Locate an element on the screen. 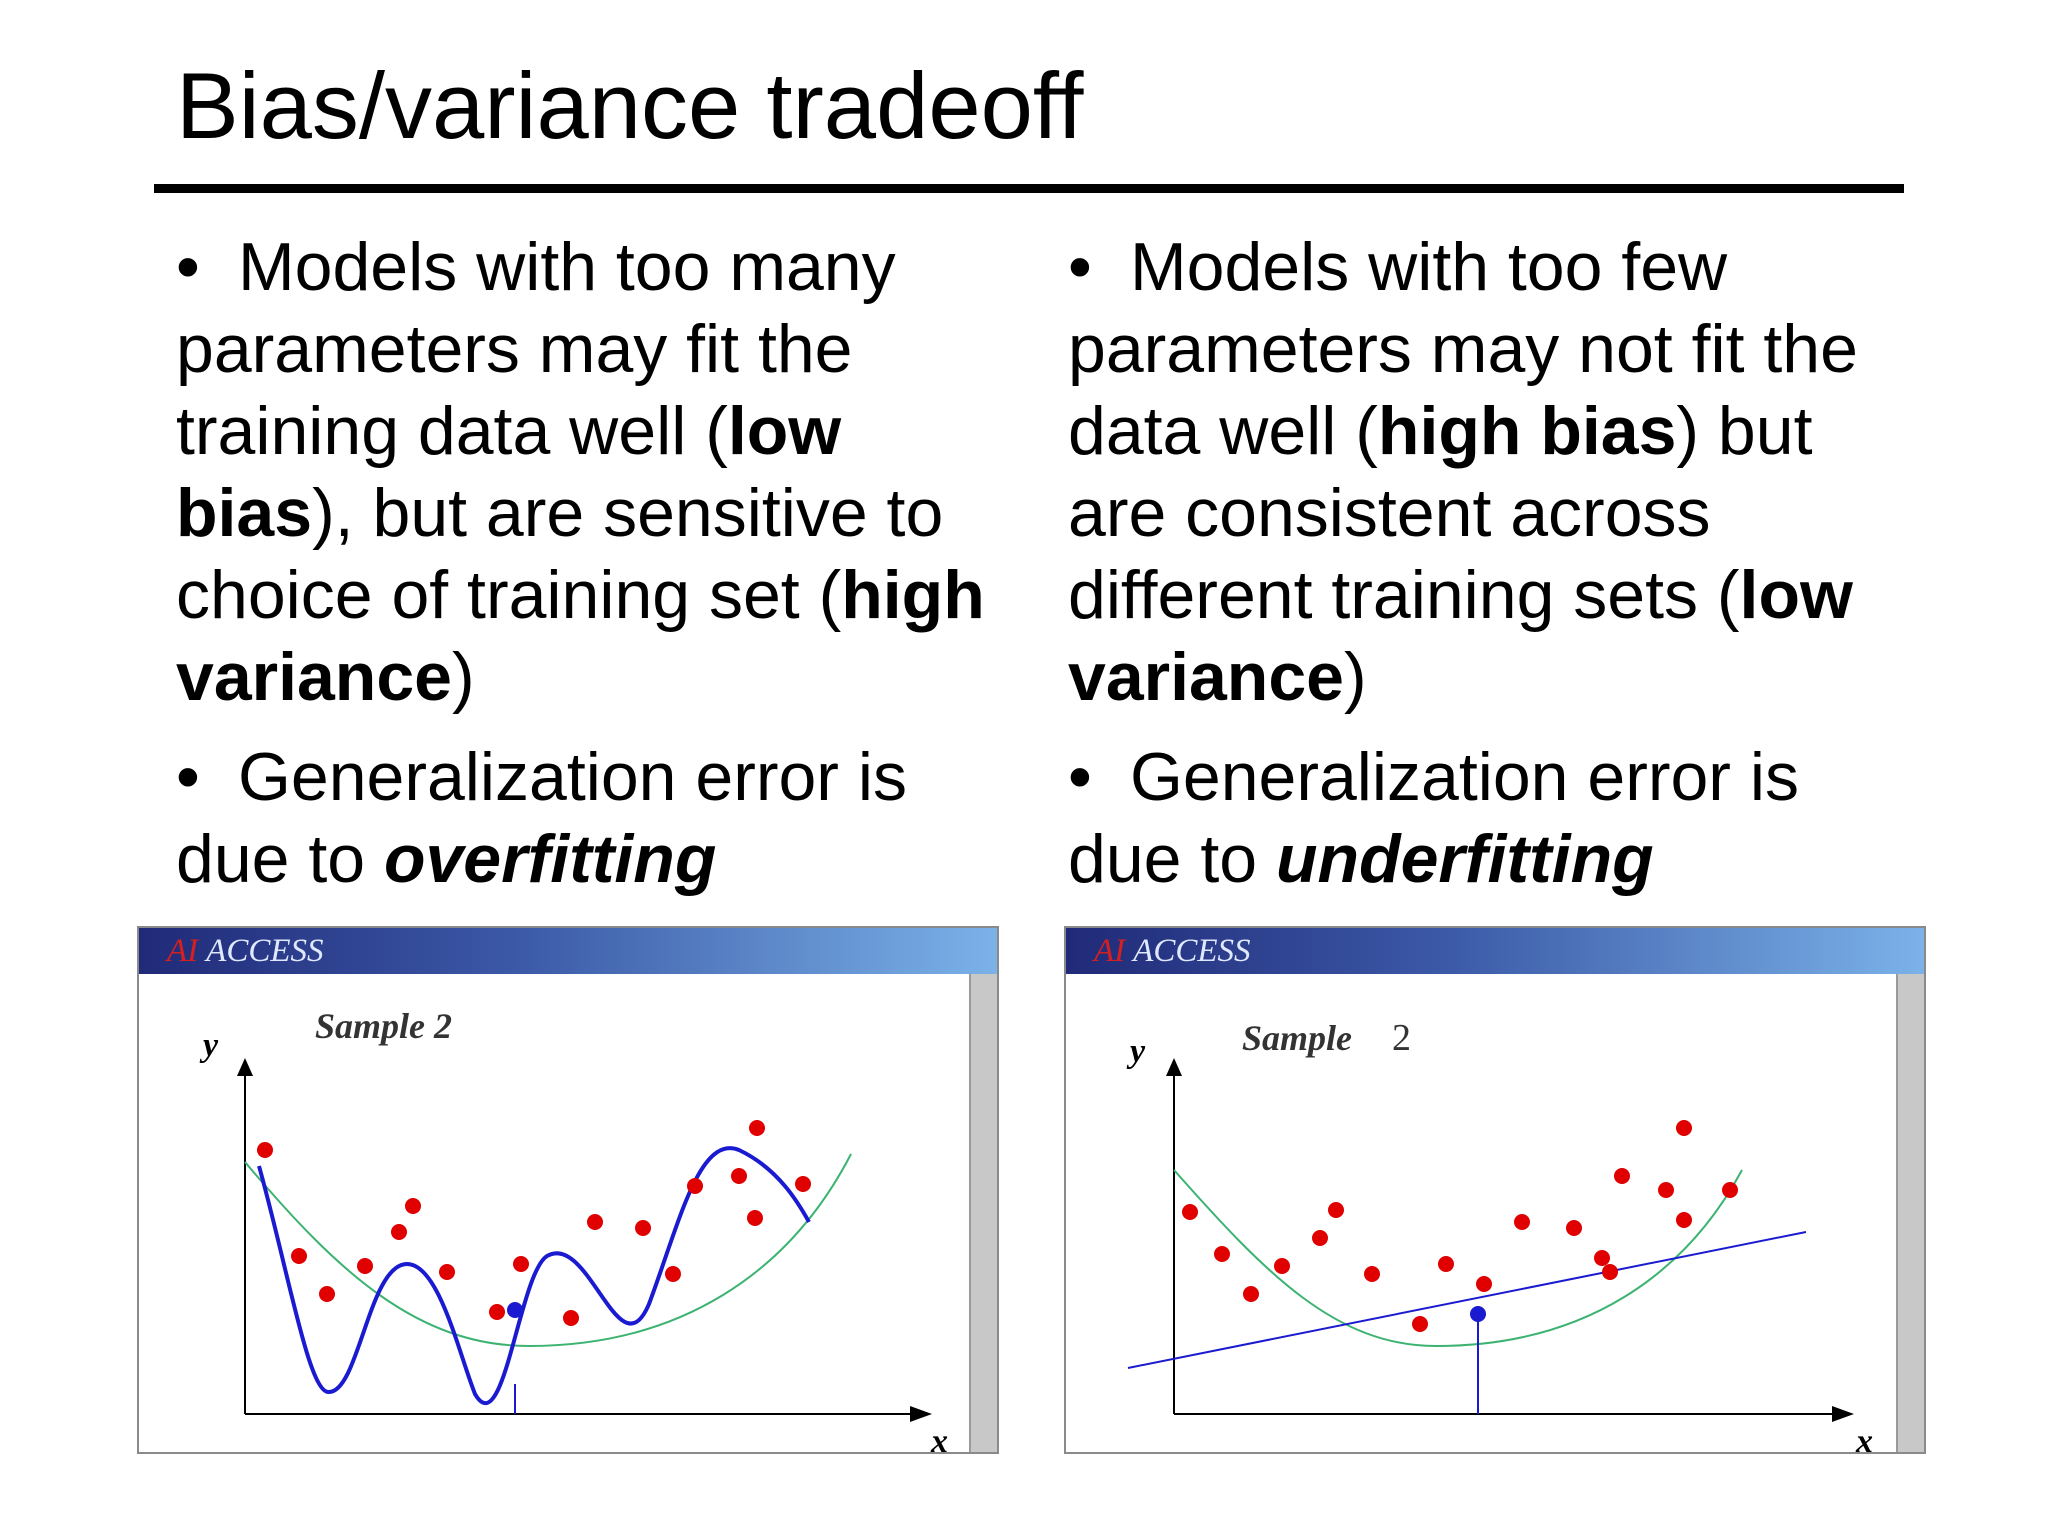 The width and height of the screenshot is (2048, 1536). high-variance-fit-curve is located at coordinates (534, 1276).